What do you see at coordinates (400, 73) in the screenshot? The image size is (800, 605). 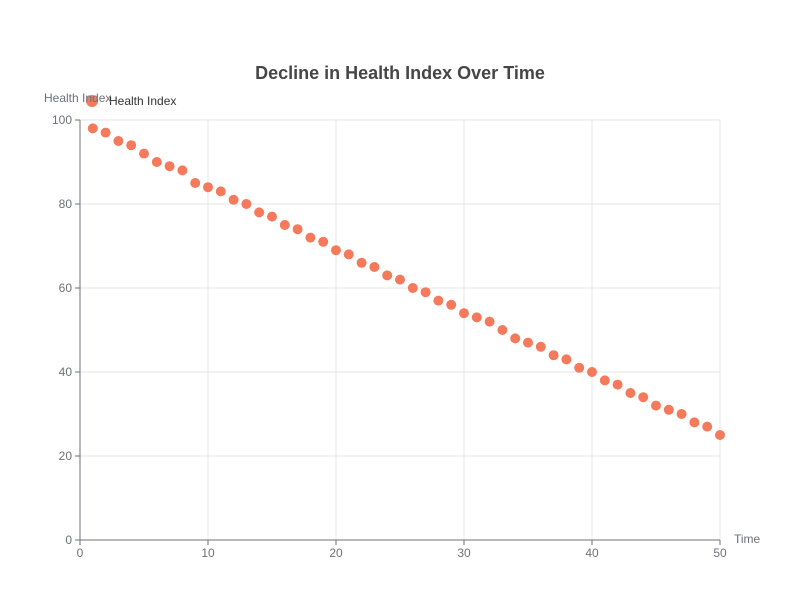 I see `chart-title: Decline in Health Index Over Time` at bounding box center [400, 73].